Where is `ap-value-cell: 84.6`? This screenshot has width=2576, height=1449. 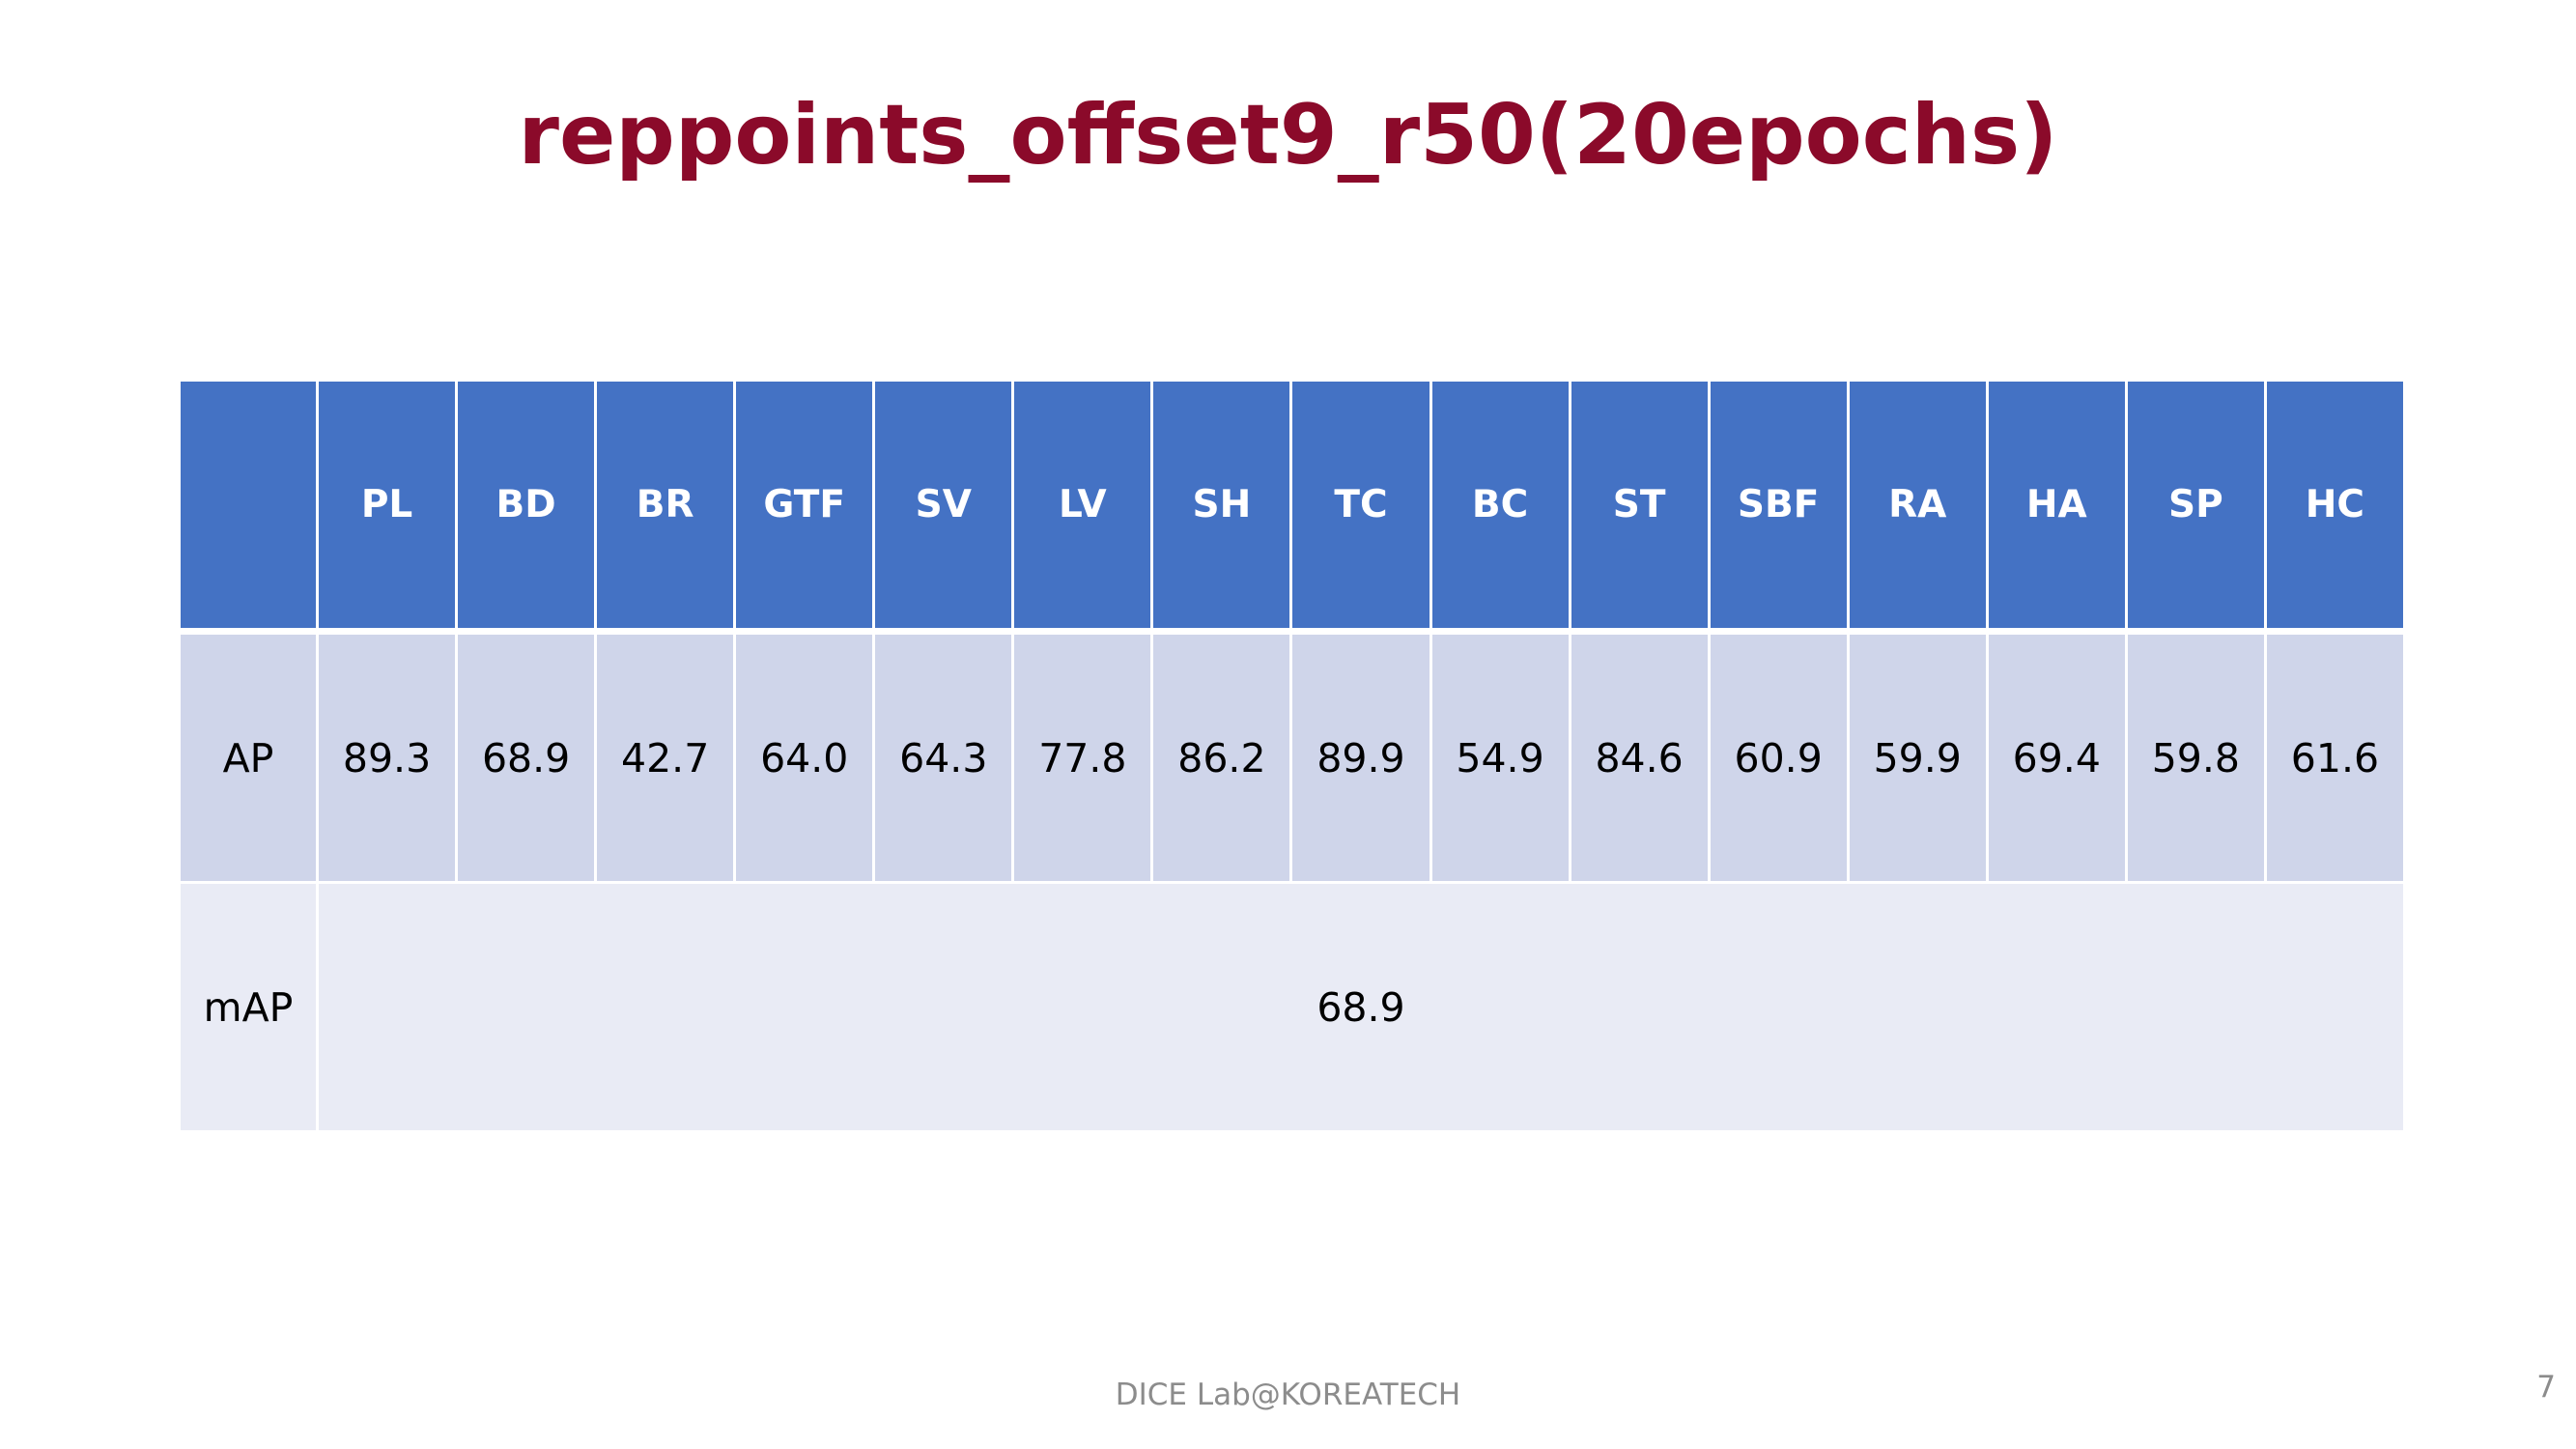 ap-value-cell: 84.6 is located at coordinates (1639, 757).